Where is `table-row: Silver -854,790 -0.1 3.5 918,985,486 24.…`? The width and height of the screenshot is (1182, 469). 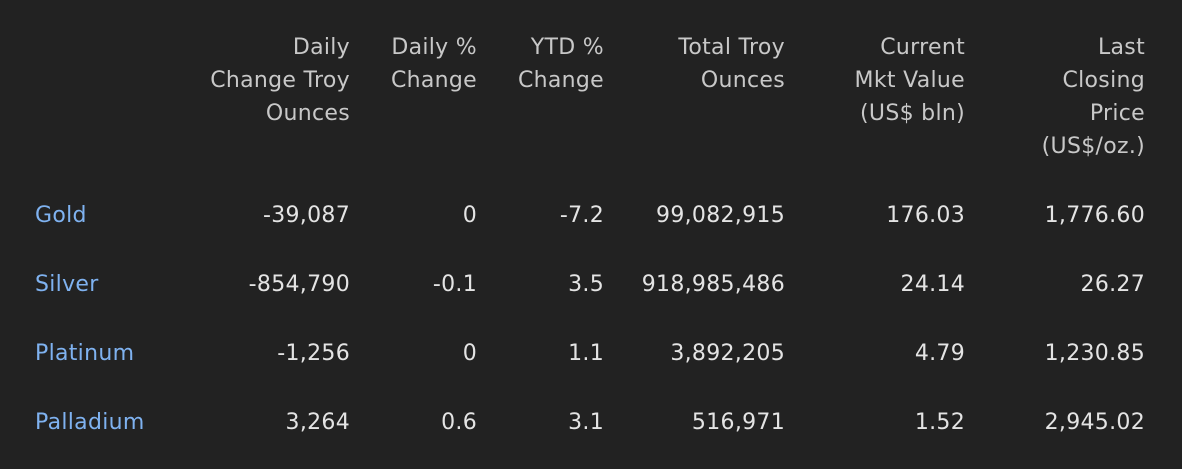 table-row: Silver -854,790 -0.1 3.5 918,985,486 24.… is located at coordinates (572, 284).